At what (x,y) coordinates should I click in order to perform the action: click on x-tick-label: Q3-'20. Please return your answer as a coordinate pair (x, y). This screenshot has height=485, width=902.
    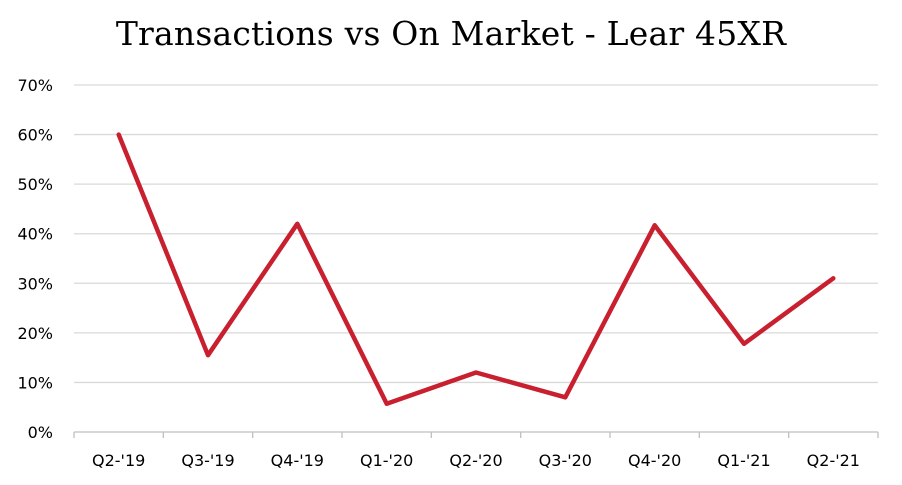
    Looking at the image, I should click on (565, 460).